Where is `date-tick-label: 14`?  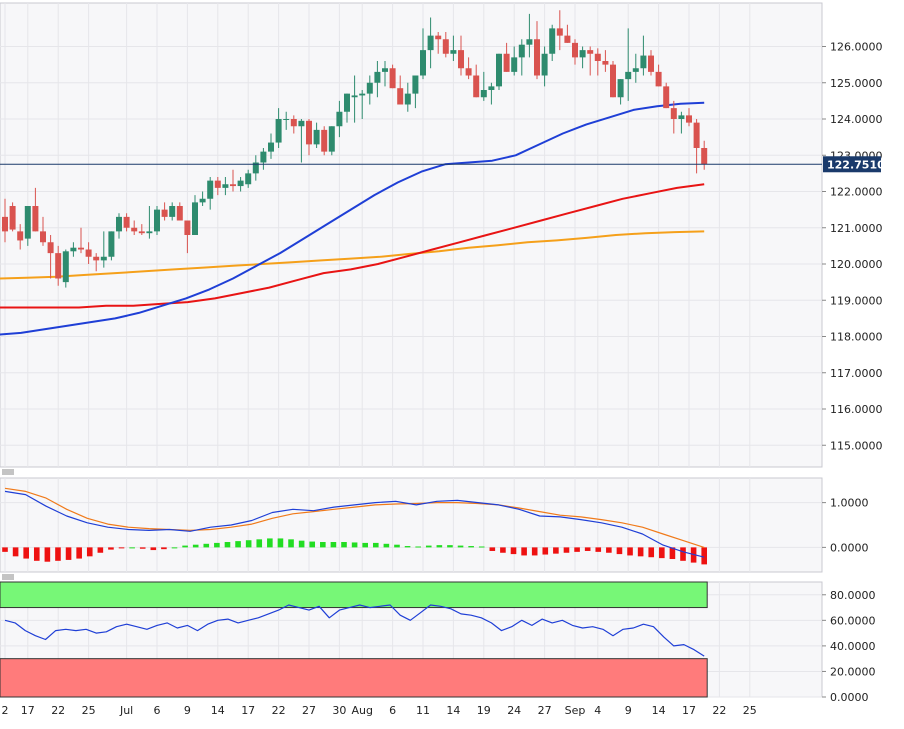
date-tick-label: 14 is located at coordinates (218, 710).